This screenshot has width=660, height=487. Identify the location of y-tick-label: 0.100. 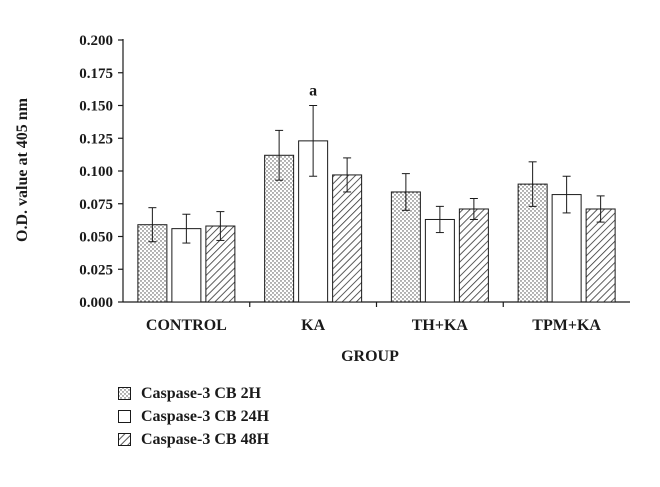
(96, 172).